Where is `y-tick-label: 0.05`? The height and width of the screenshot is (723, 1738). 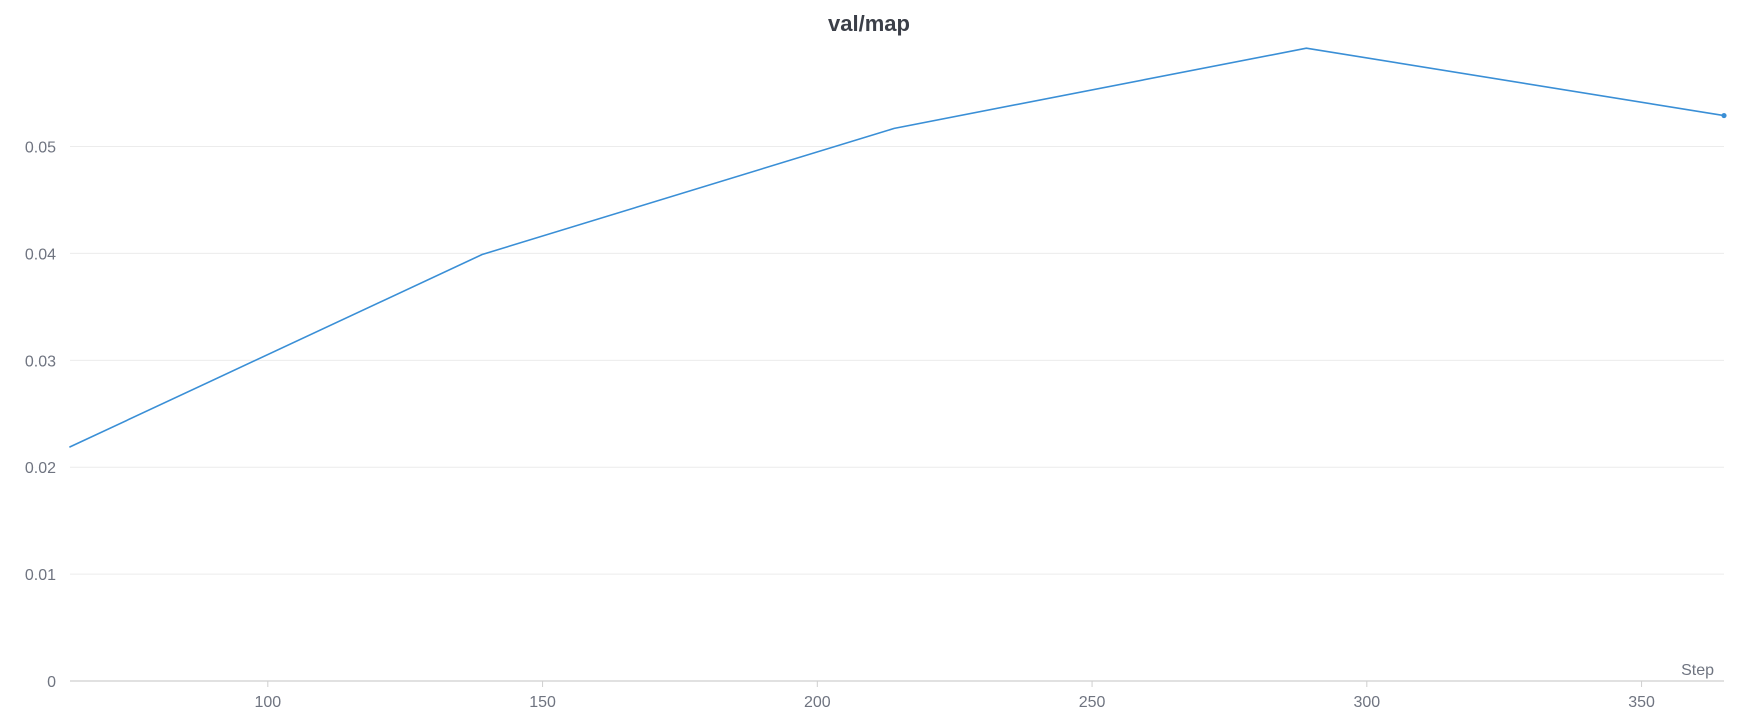 y-tick-label: 0.05 is located at coordinates (40, 148).